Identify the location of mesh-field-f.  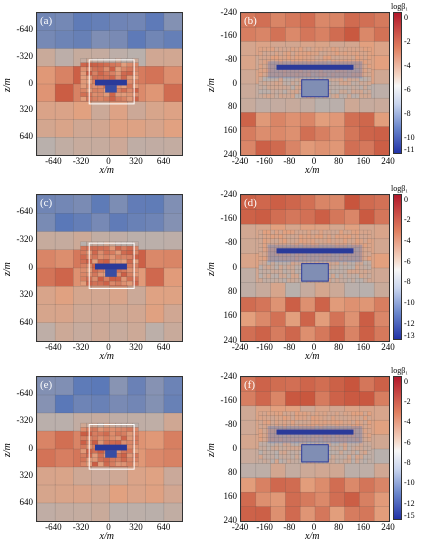
(315, 449).